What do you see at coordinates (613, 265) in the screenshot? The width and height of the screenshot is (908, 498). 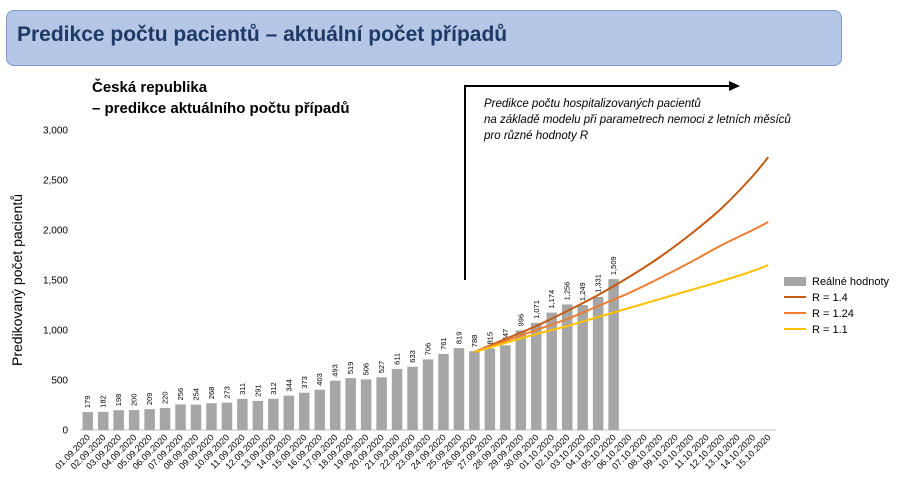 I see `bar-data-label: 1,509` at bounding box center [613, 265].